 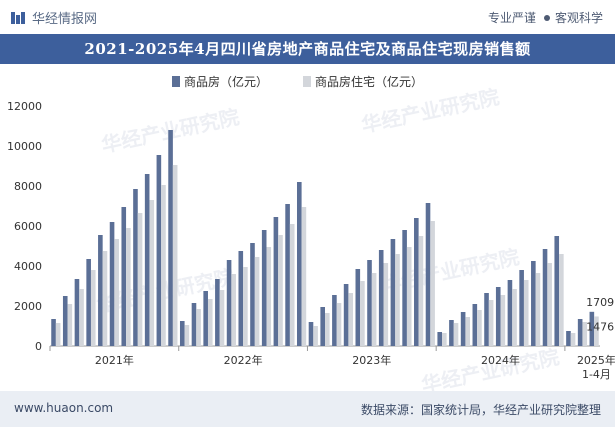 What do you see at coordinates (480, 410) in the screenshot?
I see `footer-source: 数据来源：国家统计局，华经产业研究院整理` at bounding box center [480, 410].